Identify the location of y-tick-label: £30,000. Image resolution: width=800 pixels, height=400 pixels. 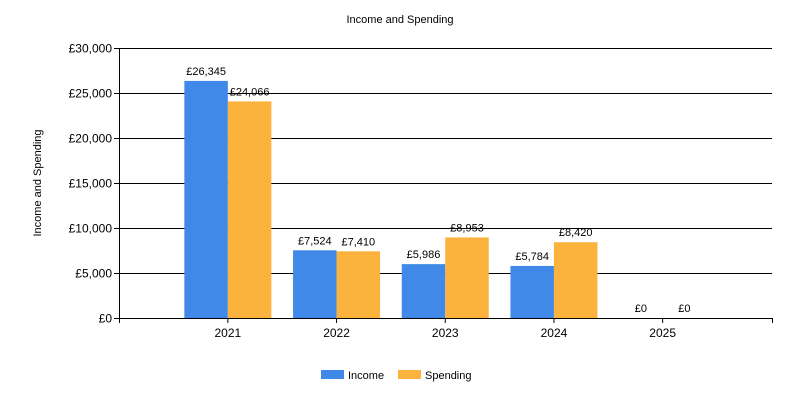
(91, 49).